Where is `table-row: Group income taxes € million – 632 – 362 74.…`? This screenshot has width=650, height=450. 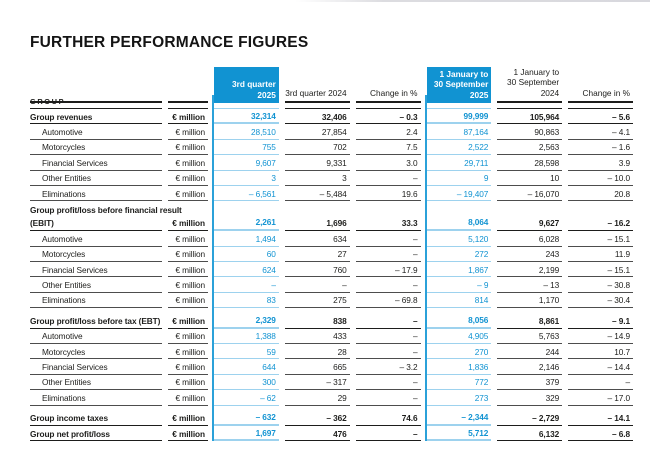 table-row: Group income taxes € million – 632 – 362 74.… is located at coordinates (331, 418).